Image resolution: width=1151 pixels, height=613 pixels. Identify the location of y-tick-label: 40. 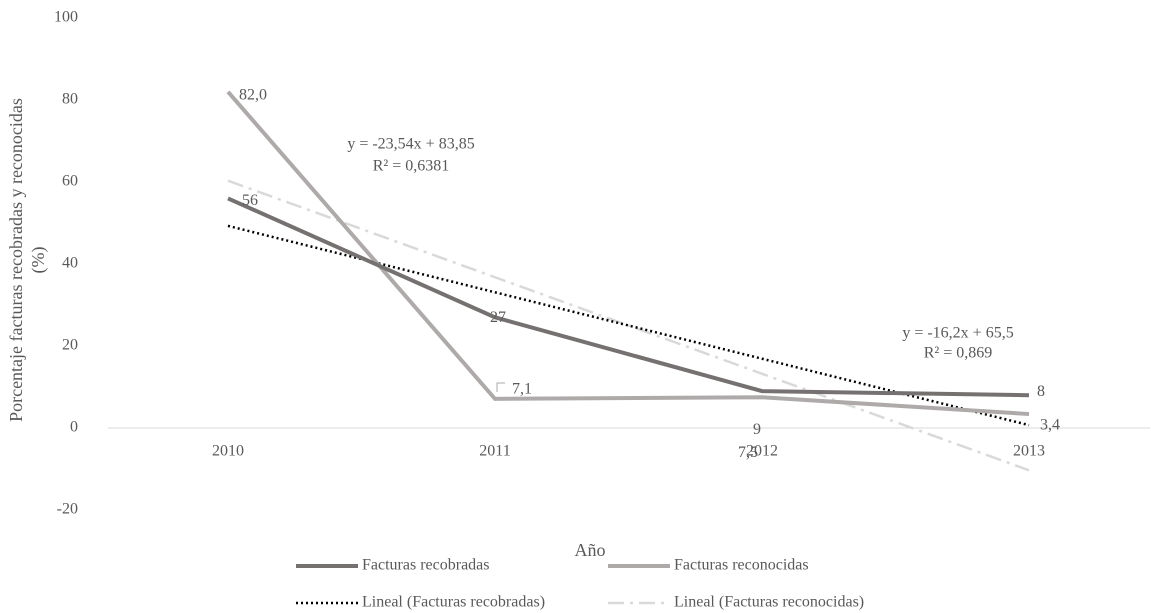
(70, 263).